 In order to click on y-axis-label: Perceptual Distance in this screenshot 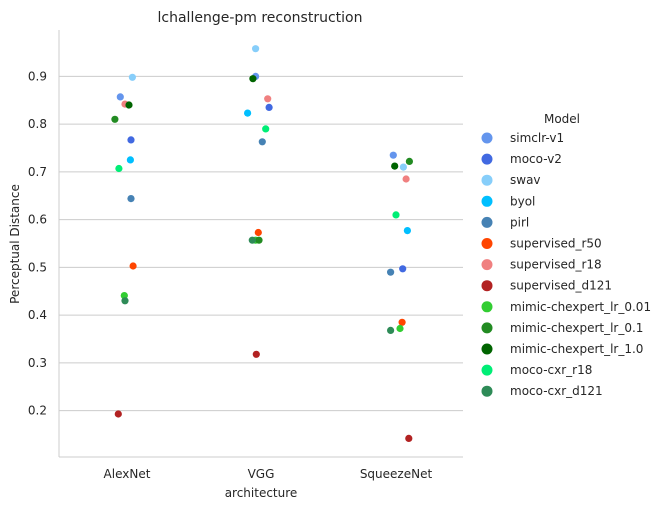, I will do `click(15, 244)`.